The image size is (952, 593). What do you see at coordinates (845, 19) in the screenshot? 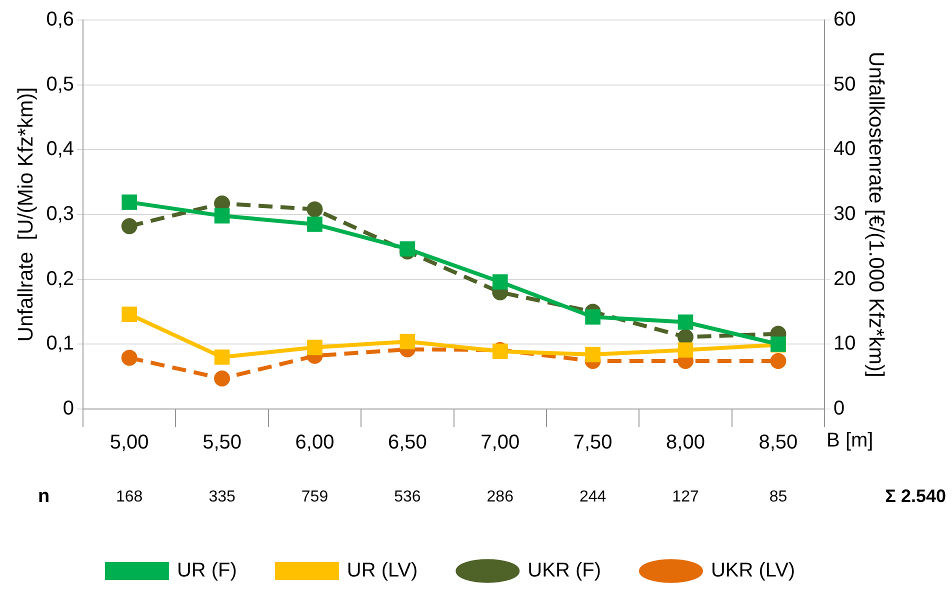
I see `y2-tick-label: 60` at bounding box center [845, 19].